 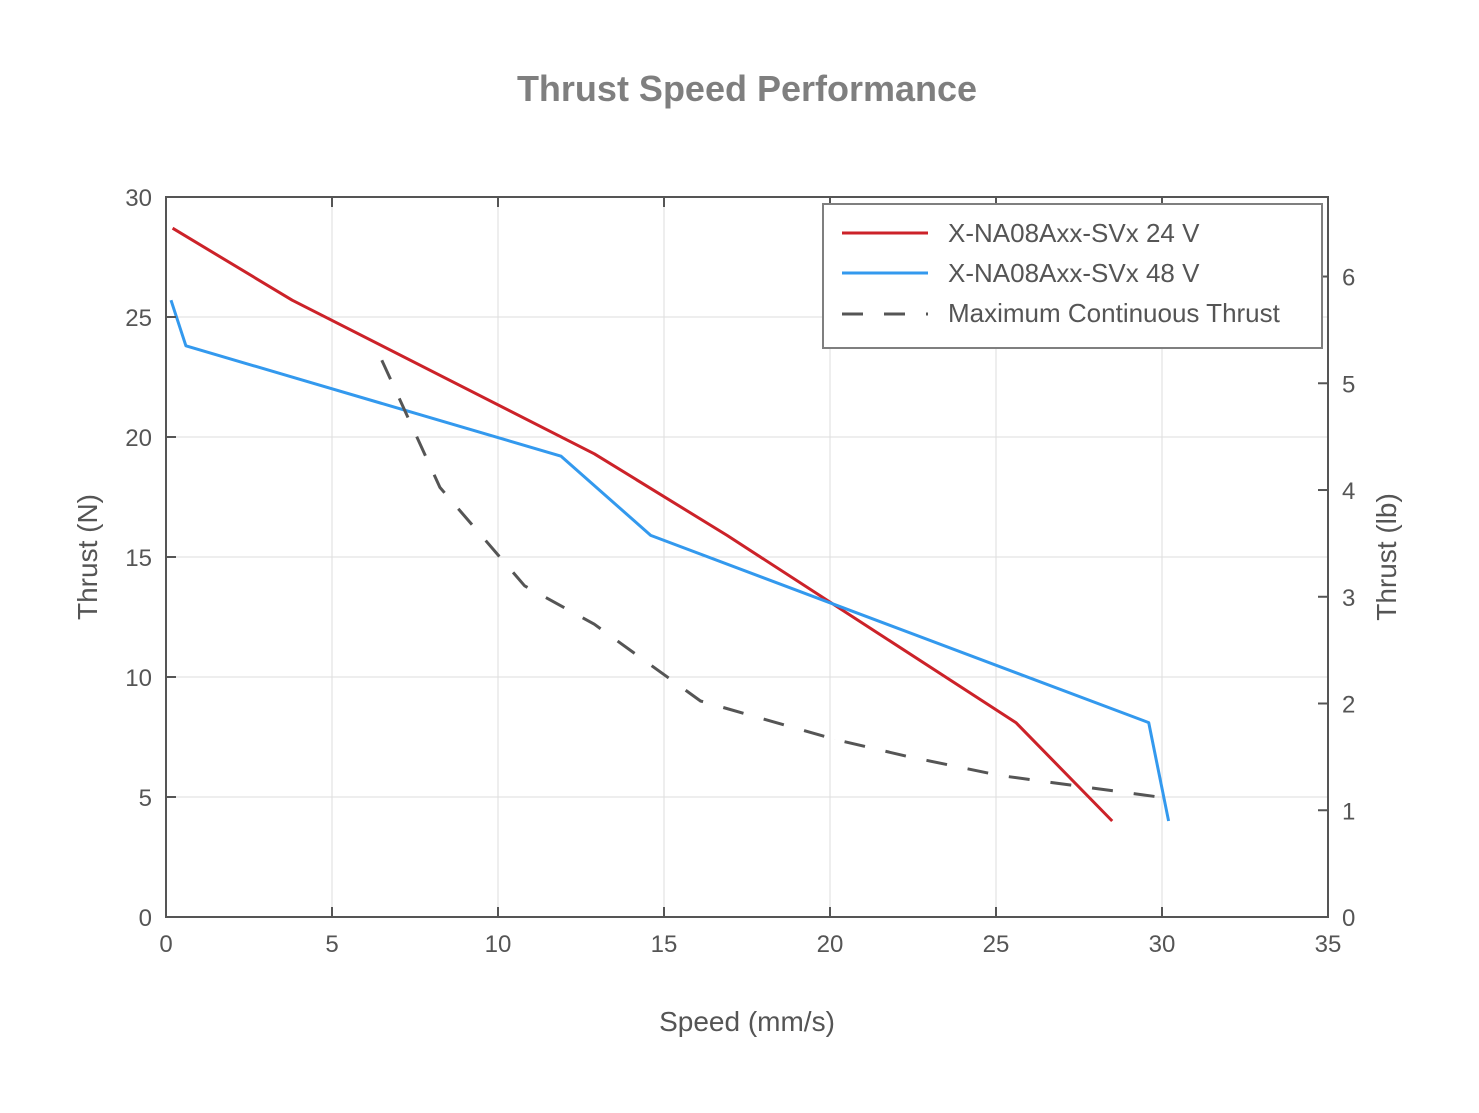 What do you see at coordinates (996, 944) in the screenshot?
I see `x-tick-label: 25` at bounding box center [996, 944].